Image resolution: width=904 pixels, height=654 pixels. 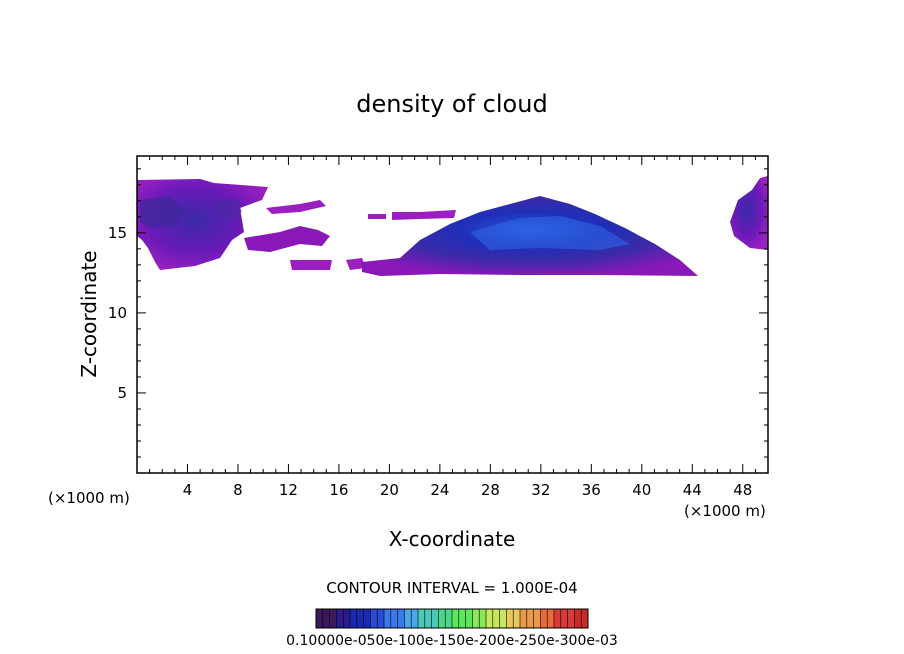 What do you see at coordinates (725, 511) in the screenshot?
I see `x-unit-right: (×1000 m)` at bounding box center [725, 511].